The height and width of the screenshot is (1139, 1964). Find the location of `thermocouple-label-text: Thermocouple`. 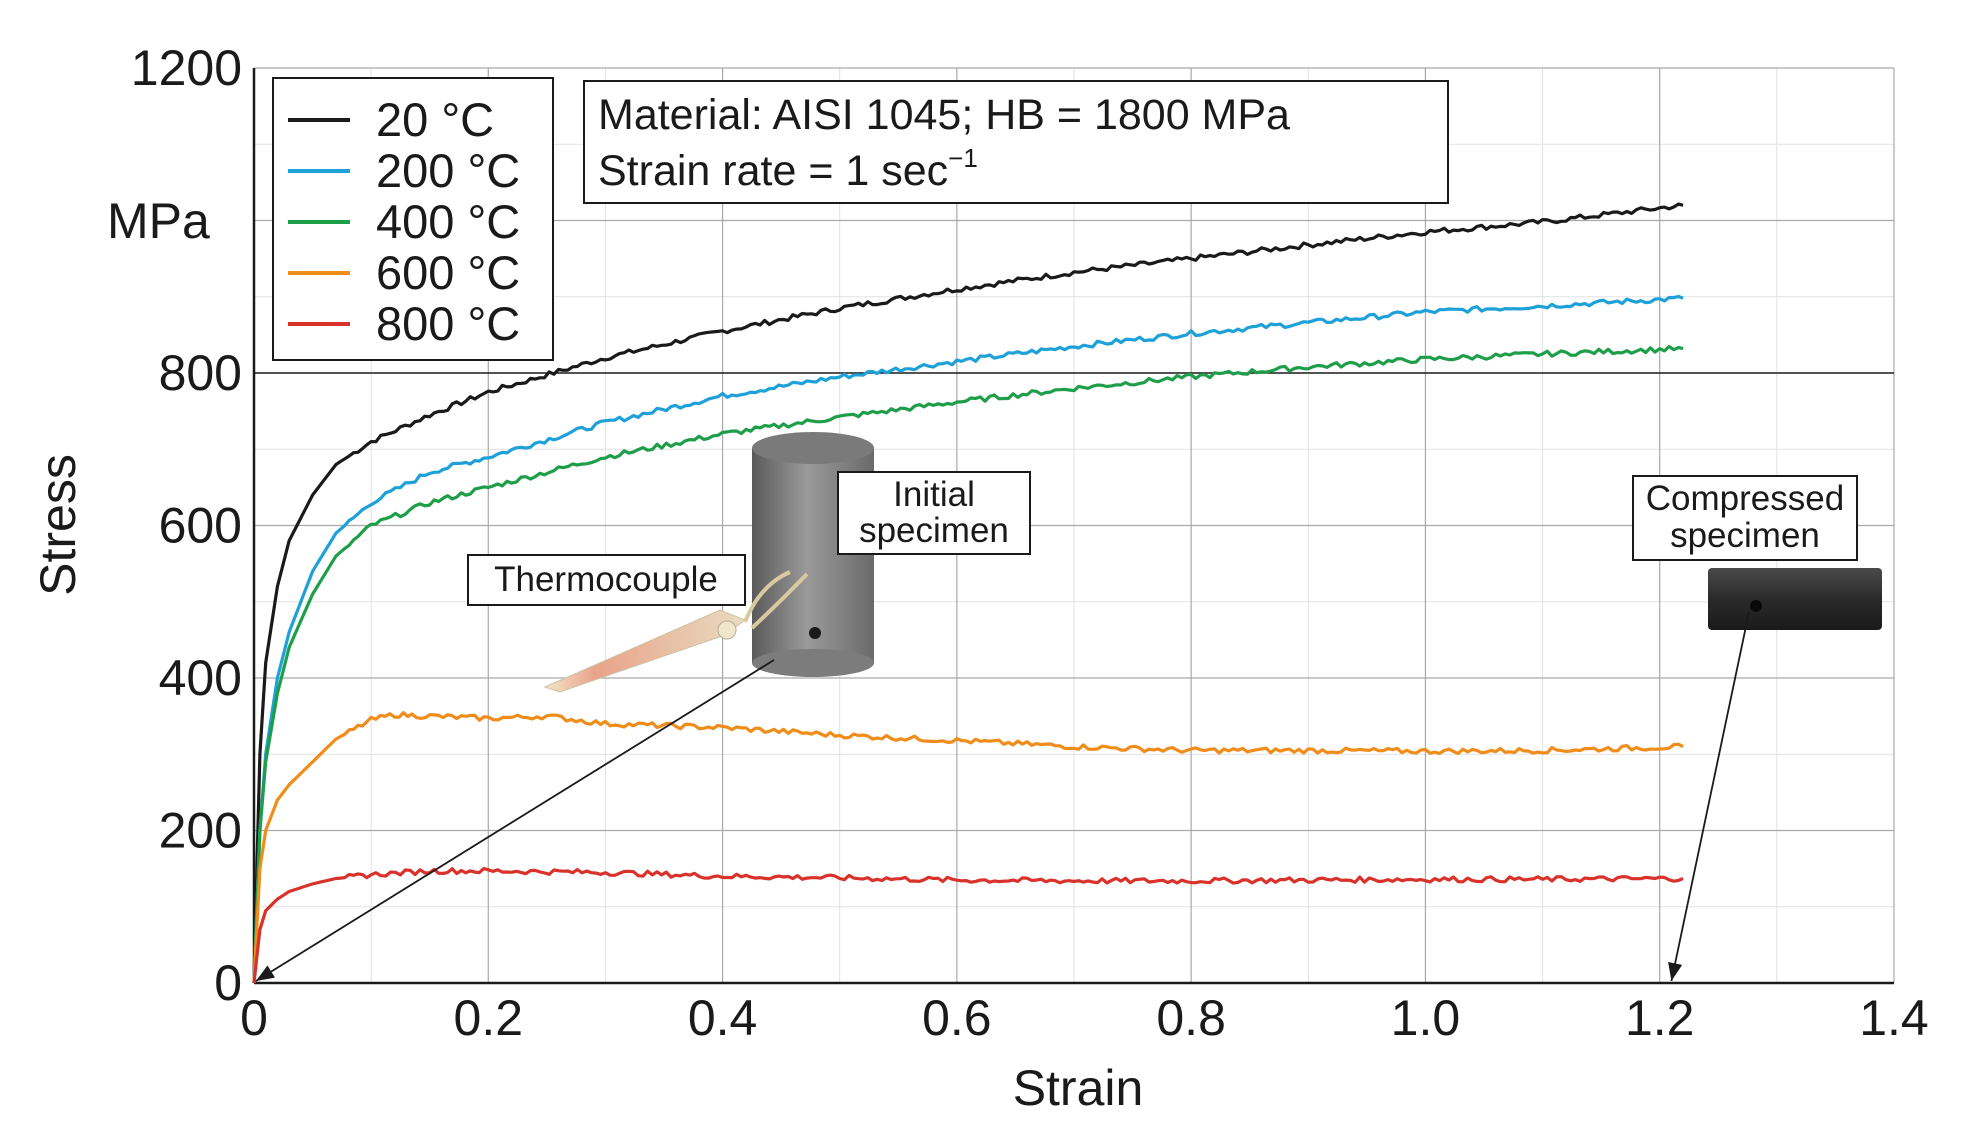

thermocouple-label-text: Thermocouple is located at coordinates (606, 579).